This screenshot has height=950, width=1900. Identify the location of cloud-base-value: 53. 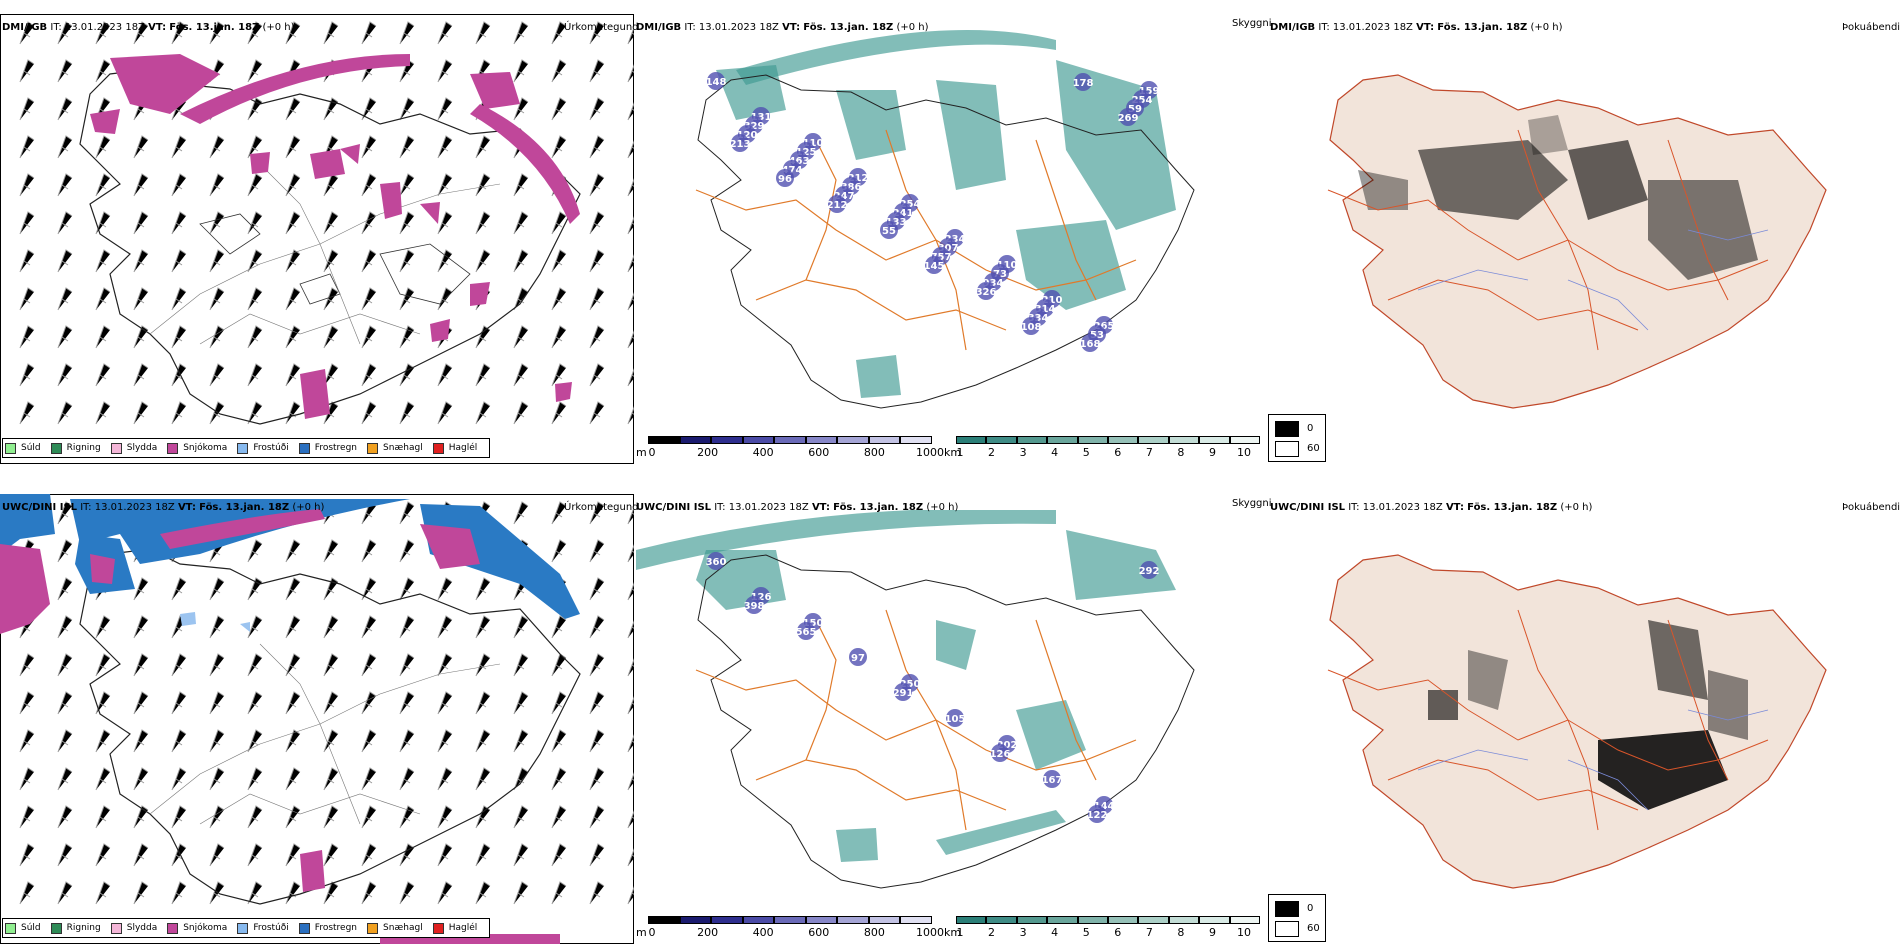
(1097, 335).